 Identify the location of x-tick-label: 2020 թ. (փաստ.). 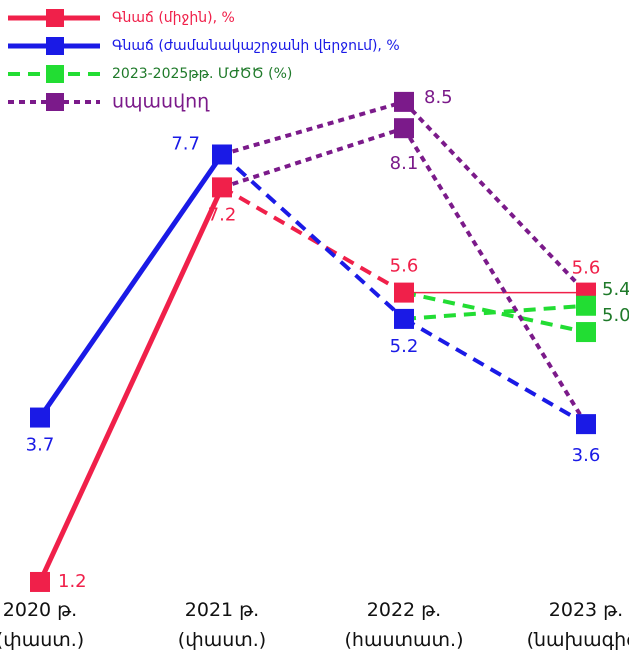
(42, 625).